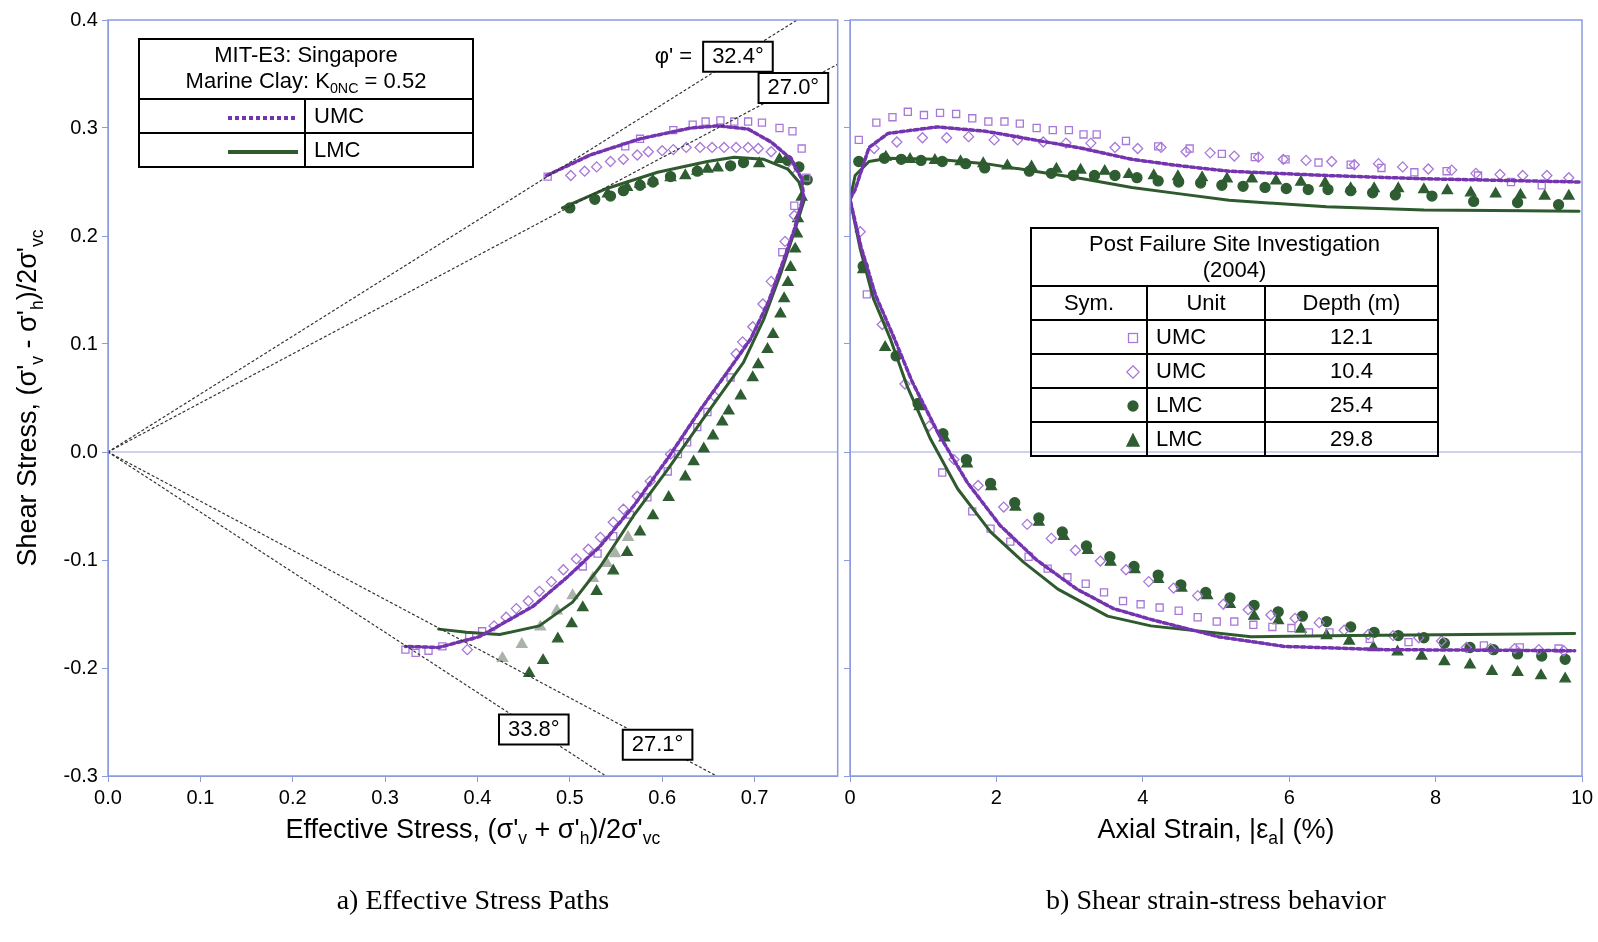  What do you see at coordinates (80, 666) in the screenshot?
I see `y-tick-label: -0.2` at bounding box center [80, 666].